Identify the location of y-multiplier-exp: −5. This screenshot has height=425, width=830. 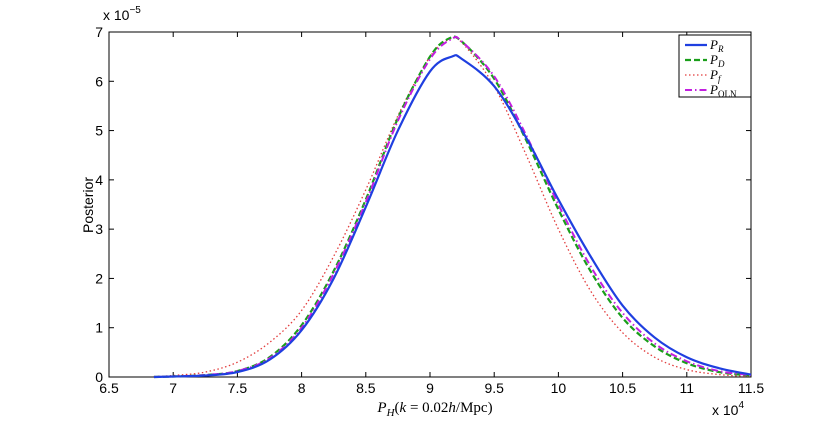
(135, 10).